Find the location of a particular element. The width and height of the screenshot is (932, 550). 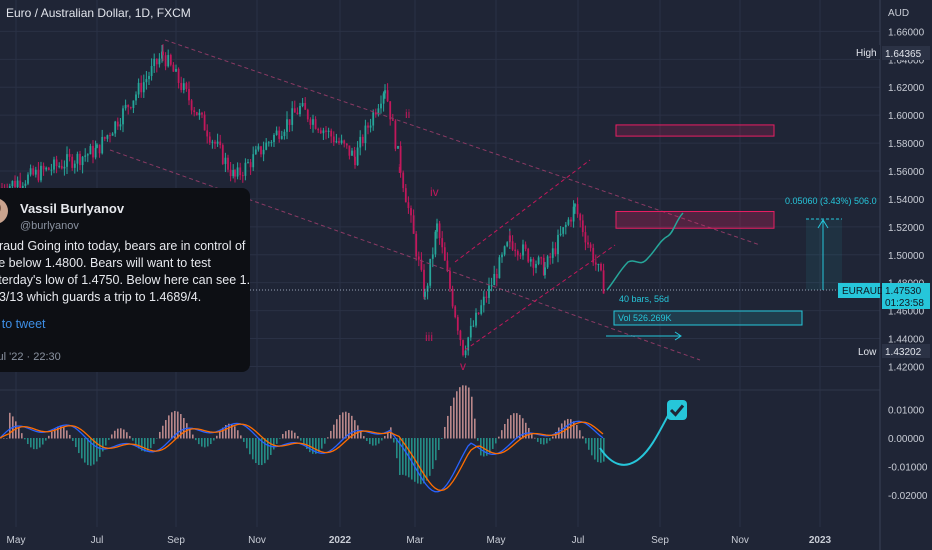

price-axis-currency: AUD is located at coordinates (898, 13).